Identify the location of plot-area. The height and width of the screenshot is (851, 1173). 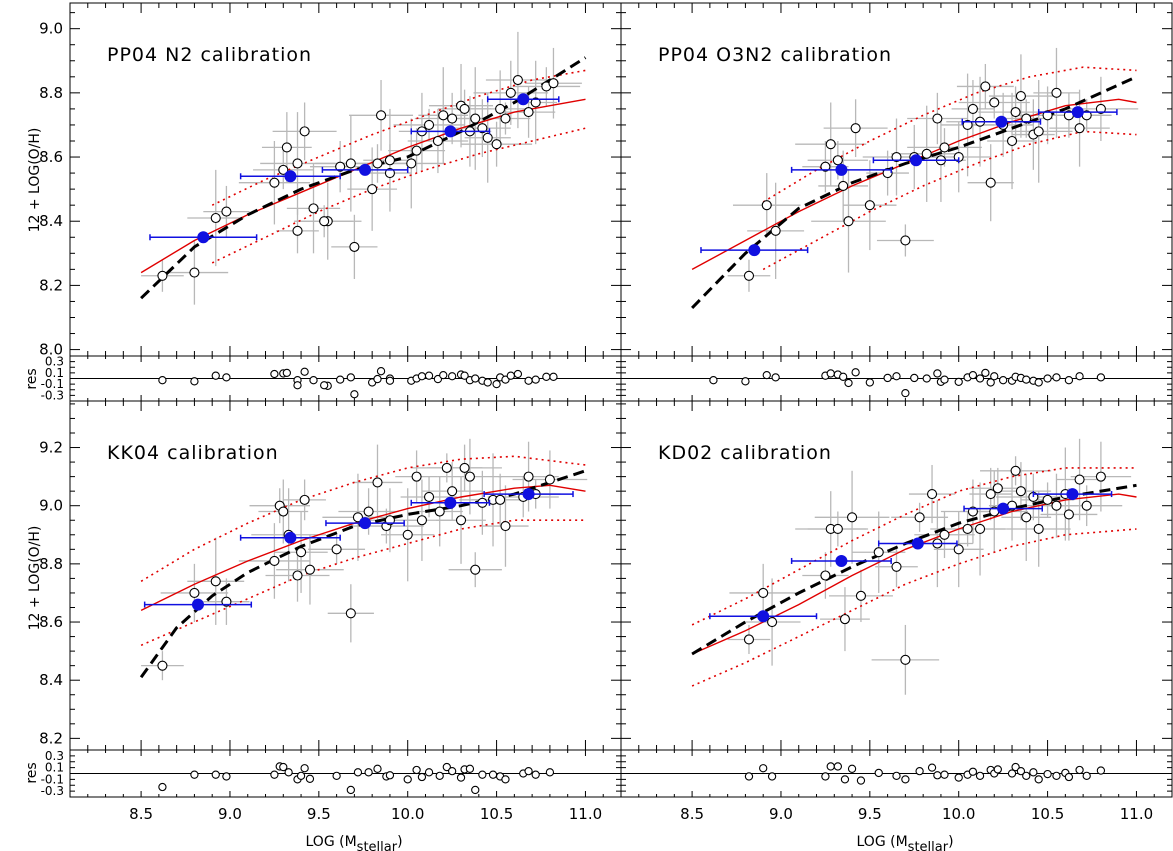
(915, 178).